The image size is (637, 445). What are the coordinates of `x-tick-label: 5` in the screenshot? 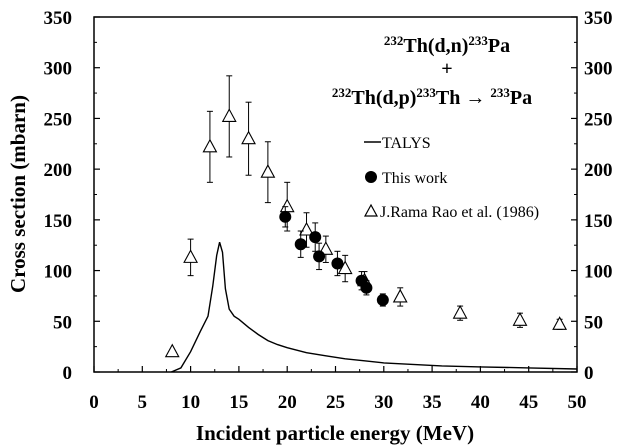 It's located at (143, 402).